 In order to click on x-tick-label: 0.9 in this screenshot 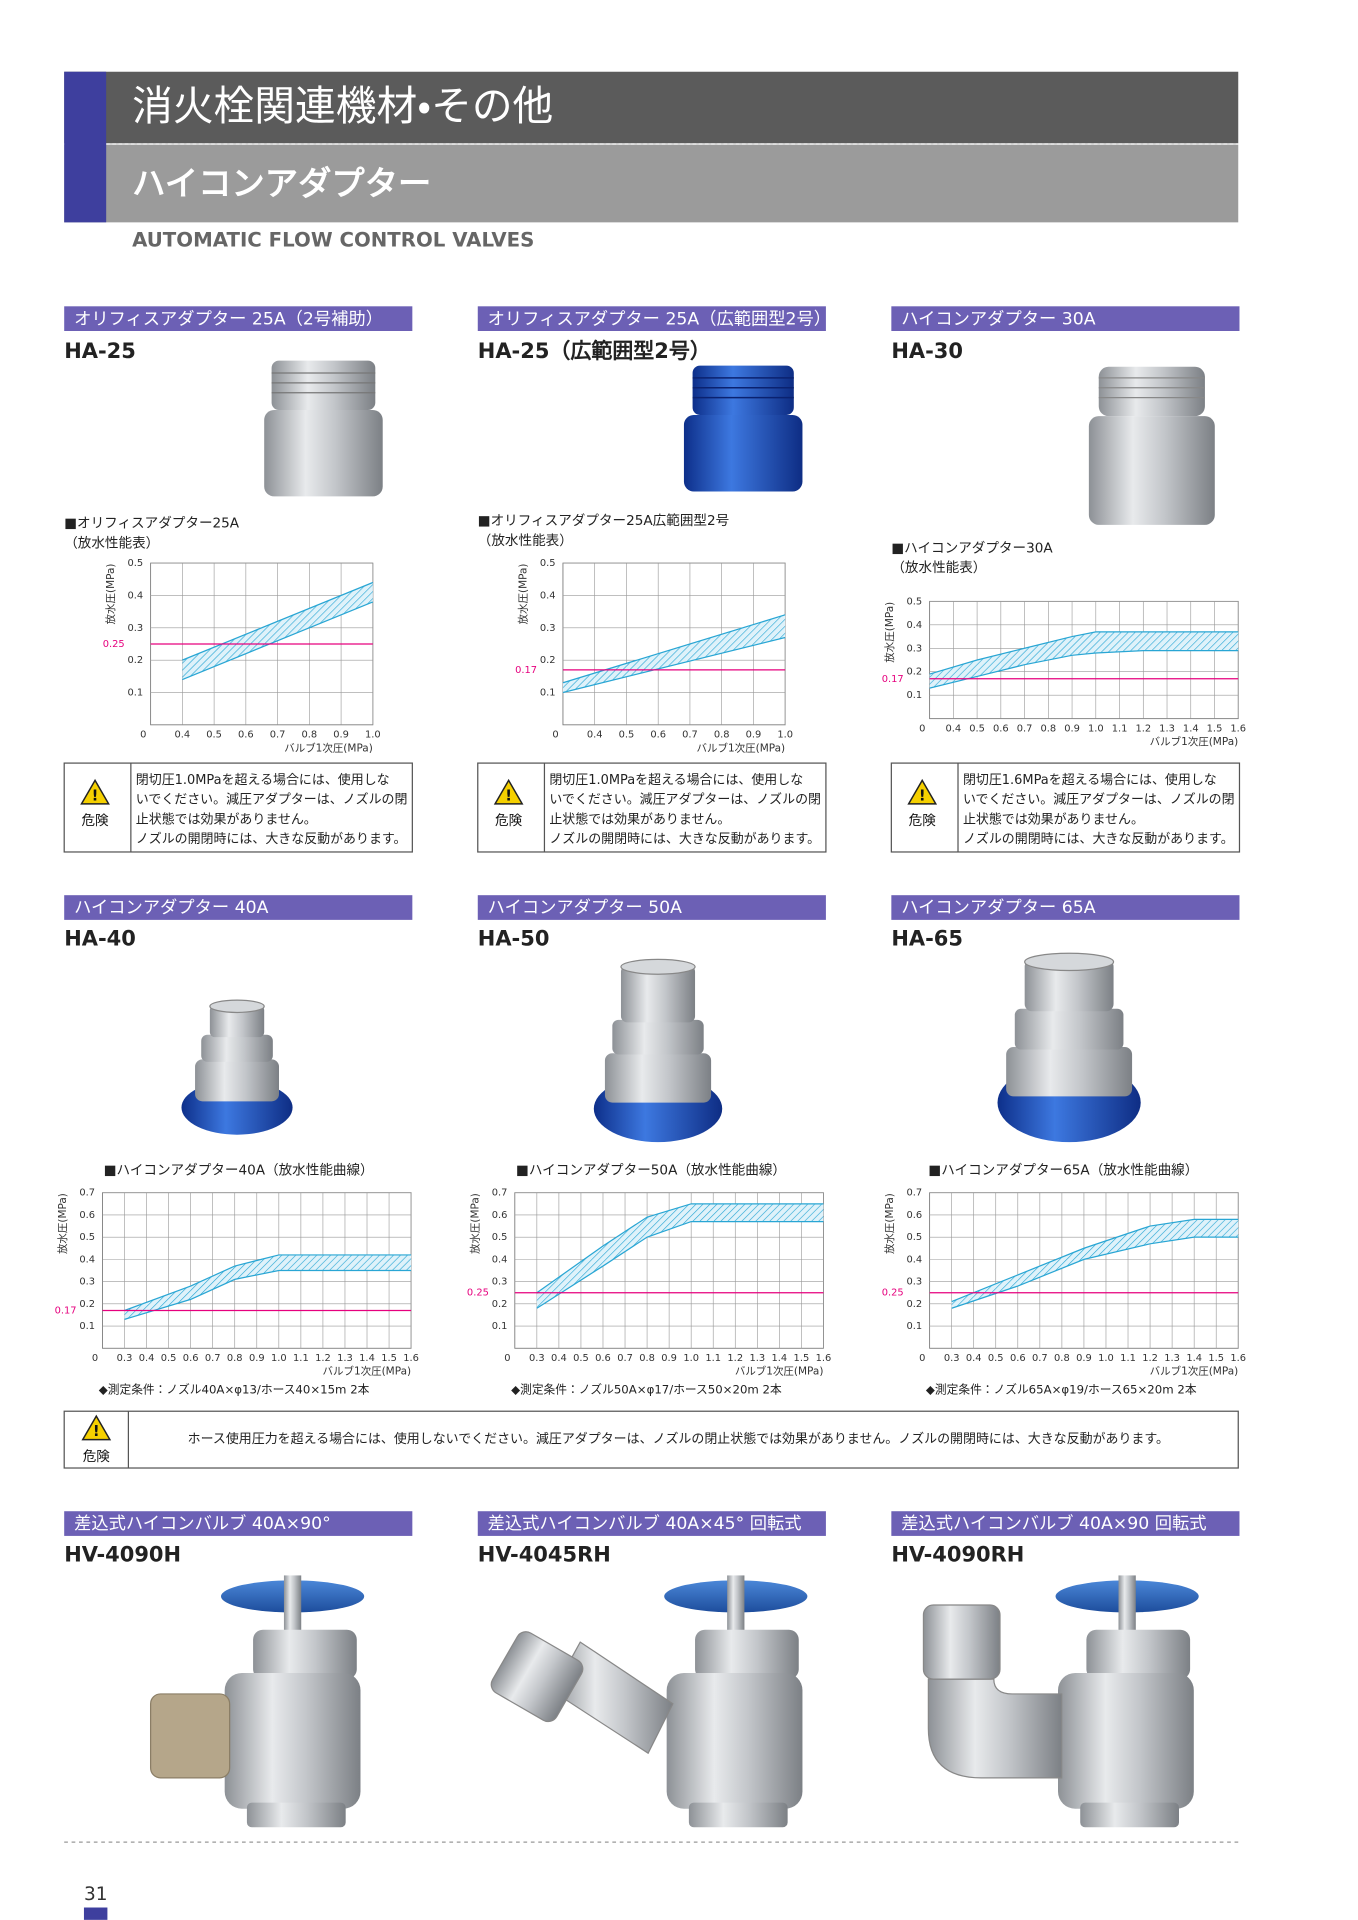, I will do `click(669, 1358)`.